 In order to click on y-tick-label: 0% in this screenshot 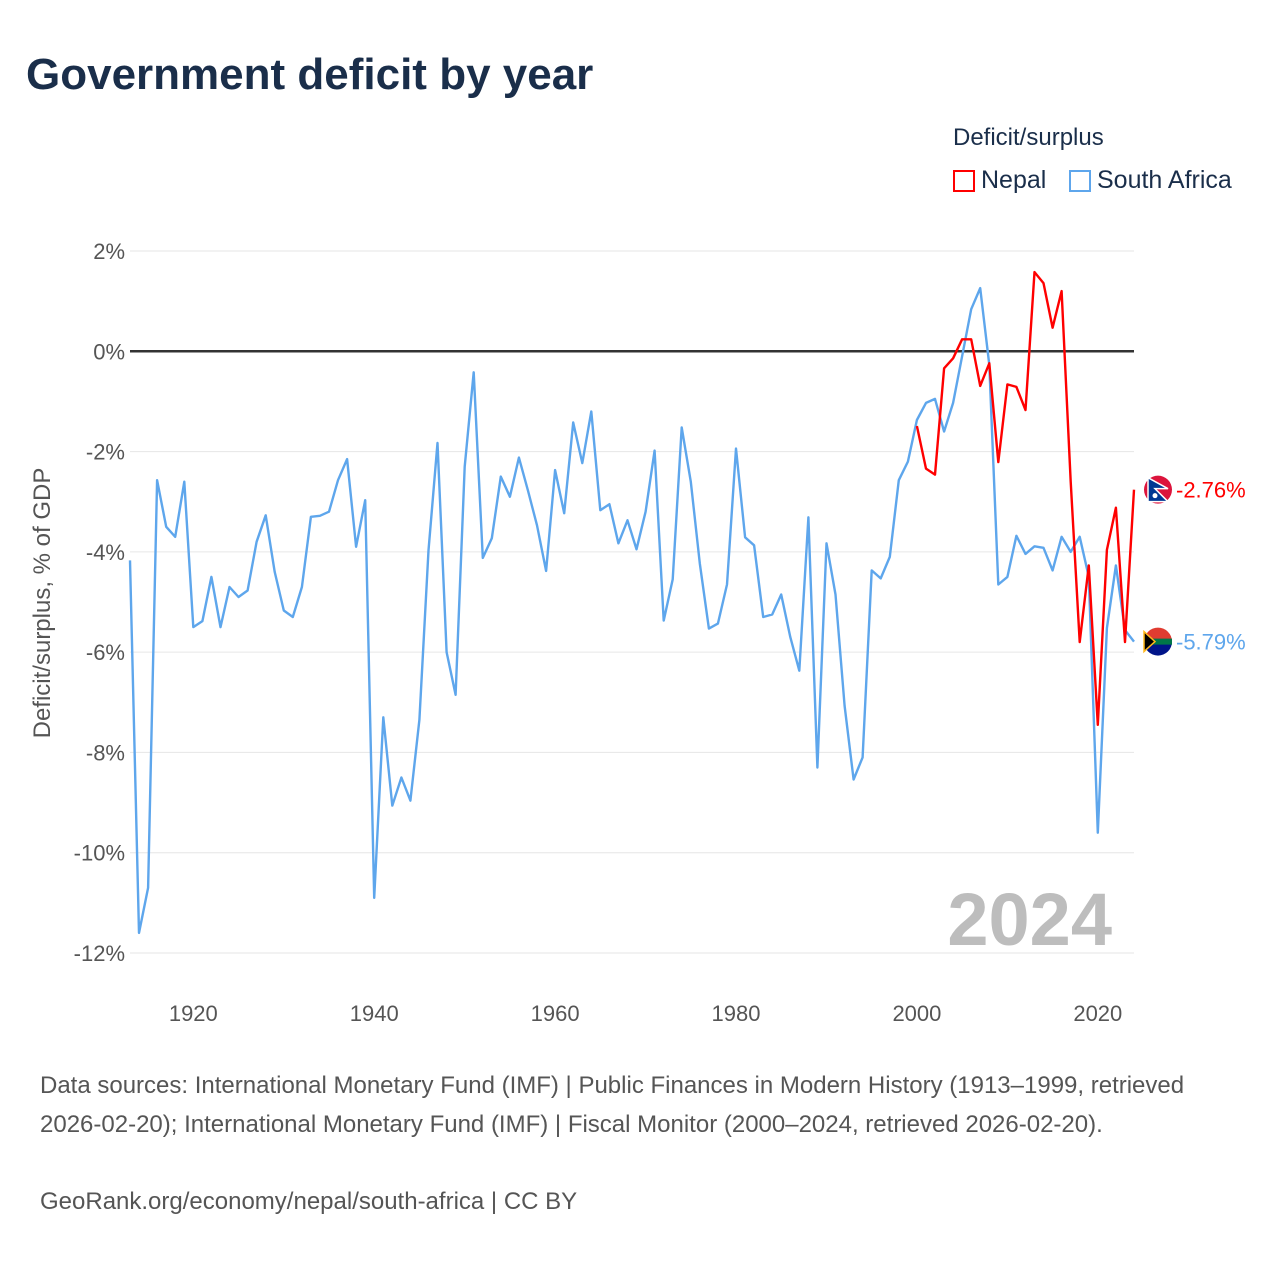, I will do `click(109, 351)`.